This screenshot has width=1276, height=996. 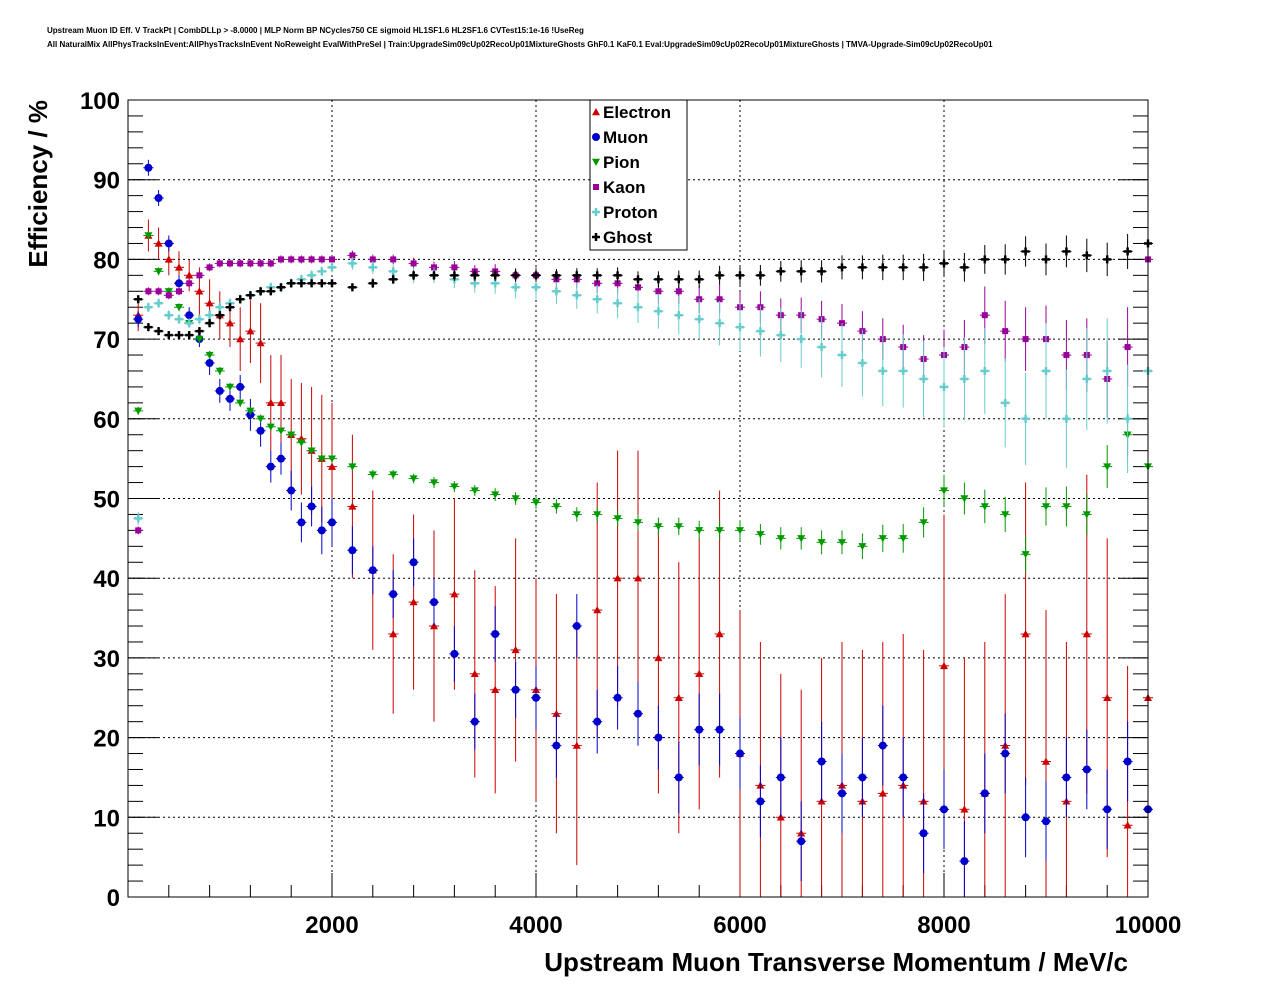 I want to click on y-tick-label: 30, so click(x=106, y=659).